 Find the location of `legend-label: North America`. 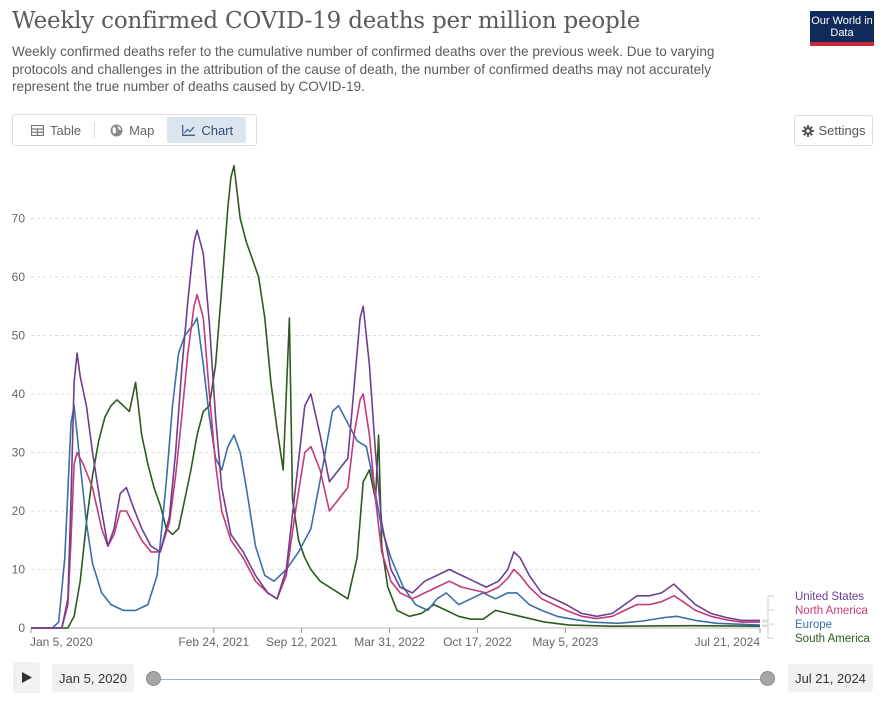

legend-label: North America is located at coordinates (831, 611).